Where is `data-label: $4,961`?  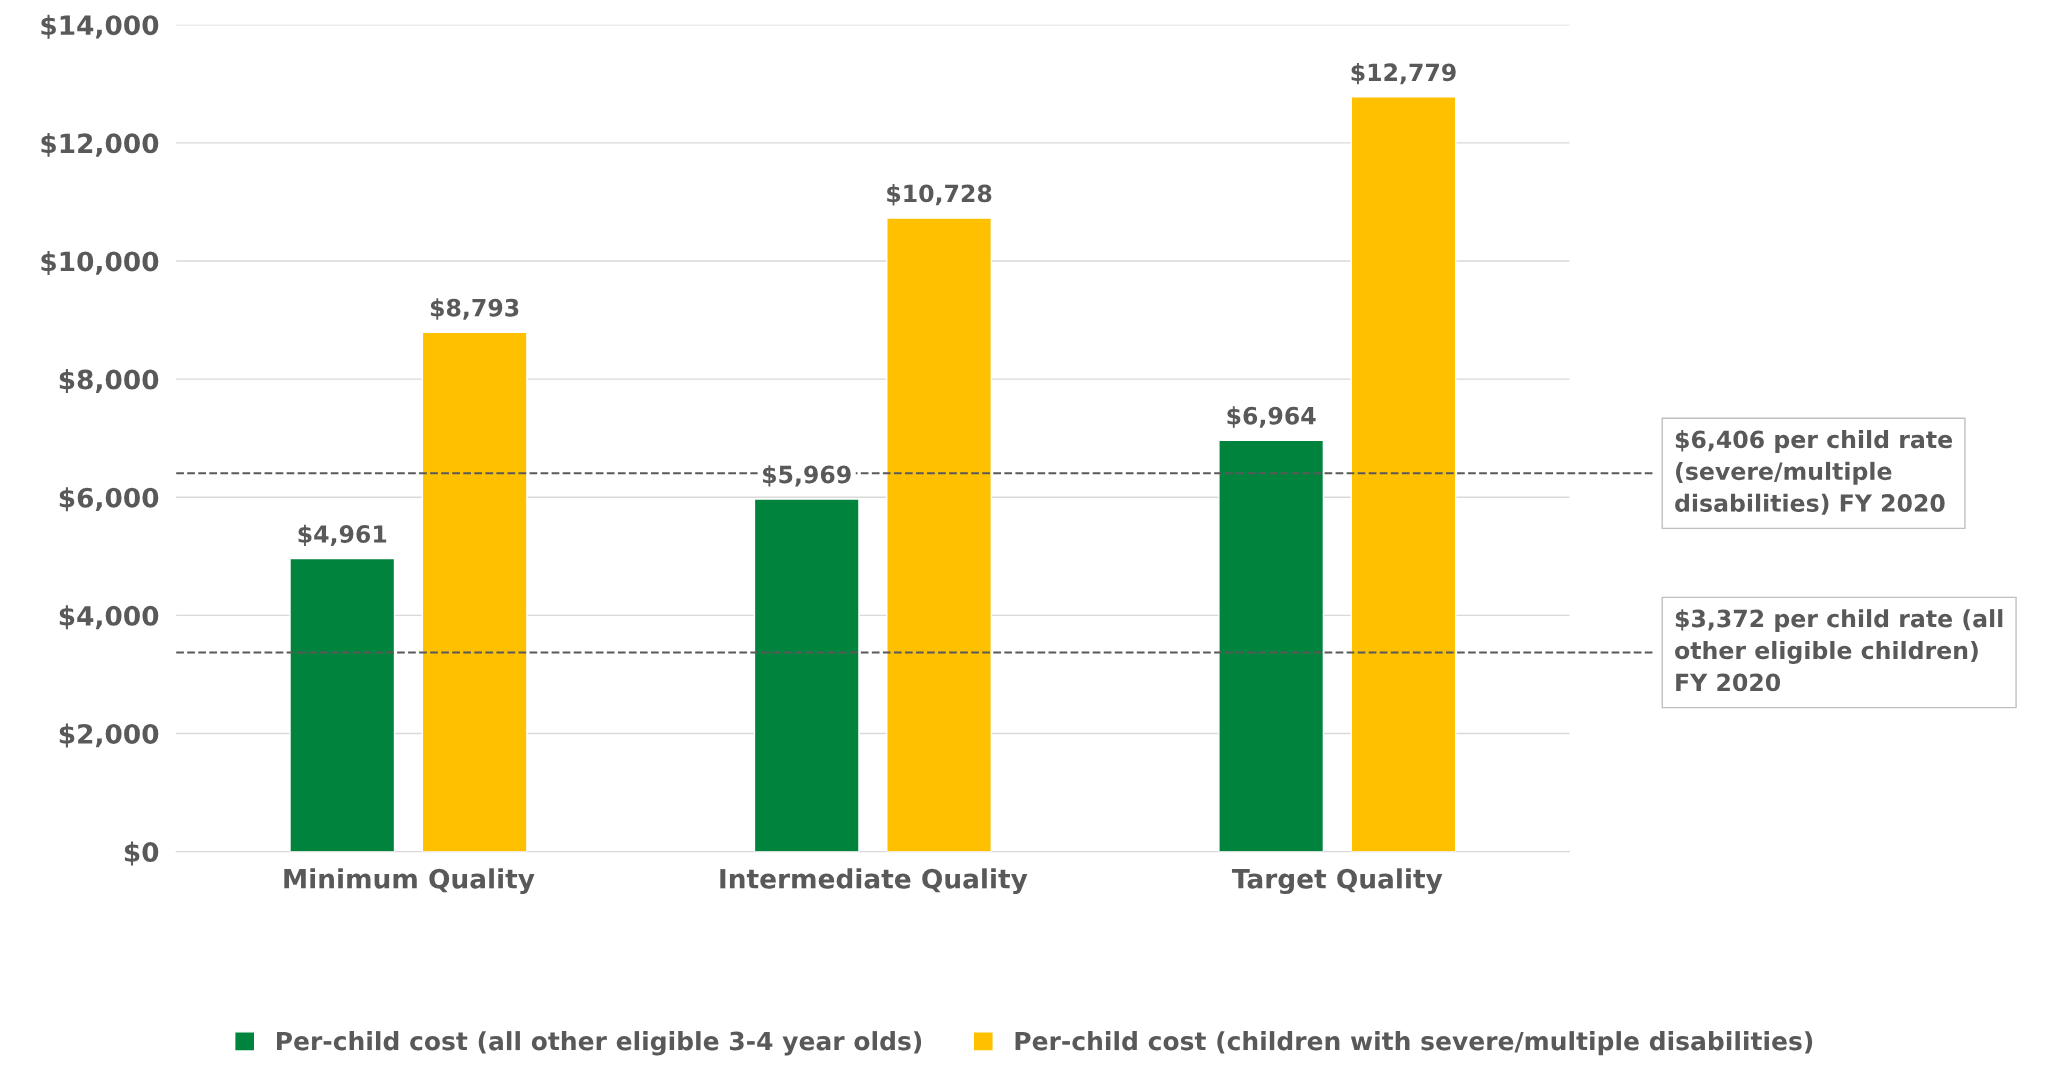
data-label: $4,961 is located at coordinates (342, 535).